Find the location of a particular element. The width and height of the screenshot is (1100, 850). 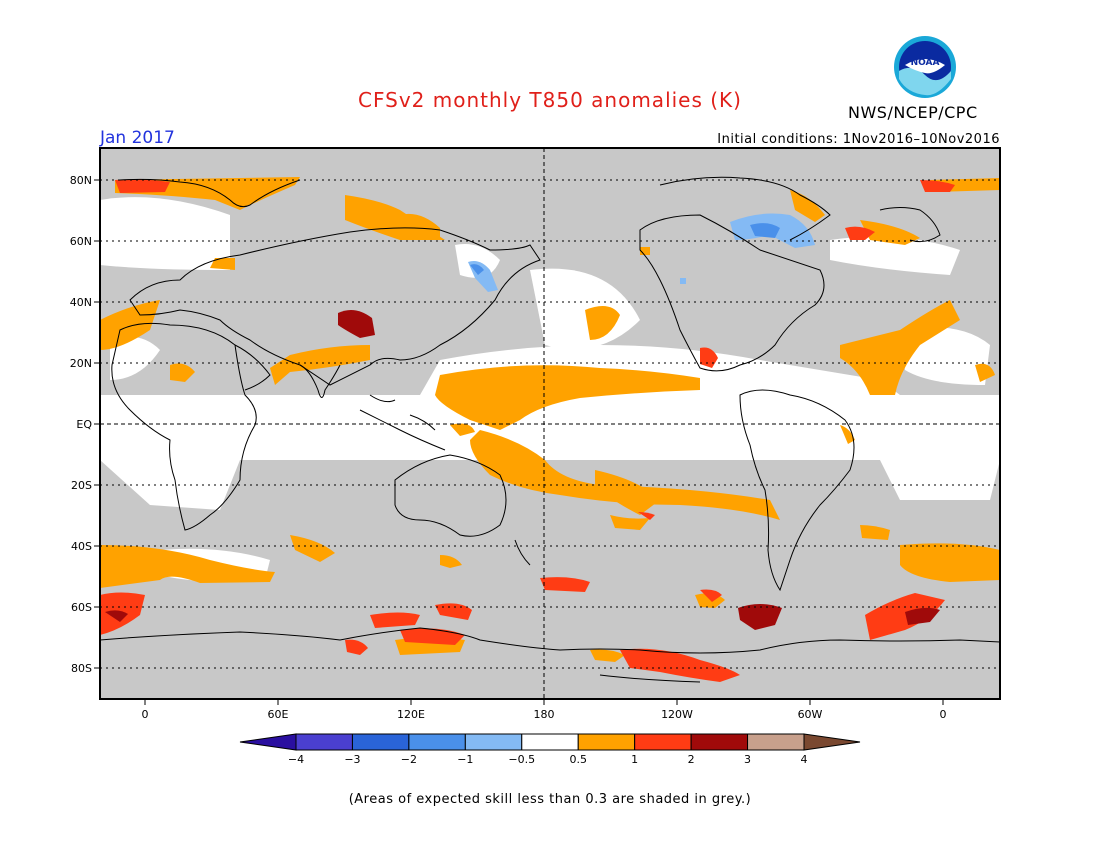

lon-label: 120W is located at coordinates (677, 714).